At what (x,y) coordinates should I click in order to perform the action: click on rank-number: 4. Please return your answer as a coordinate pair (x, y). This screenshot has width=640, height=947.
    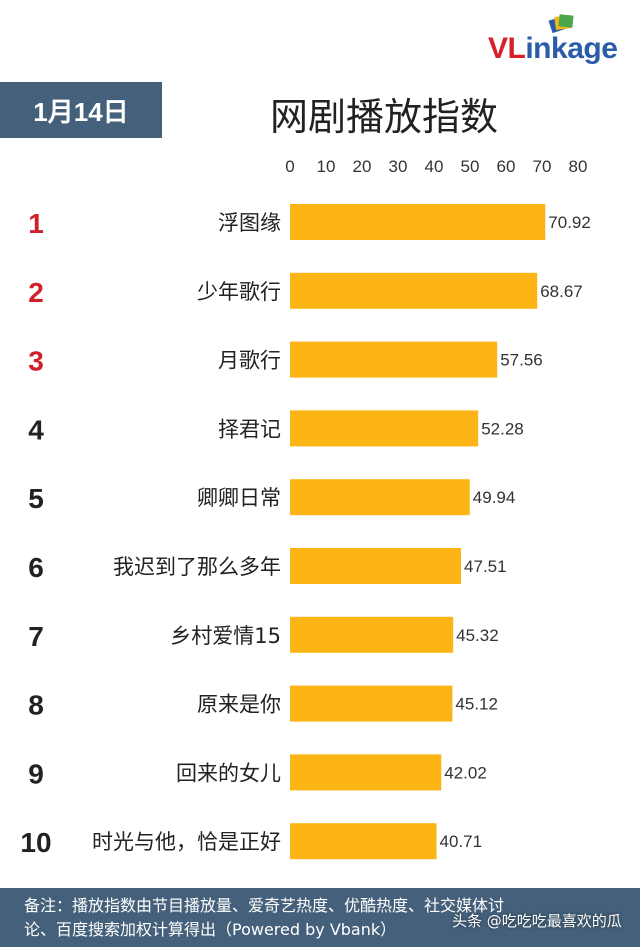
    Looking at the image, I should click on (36, 429).